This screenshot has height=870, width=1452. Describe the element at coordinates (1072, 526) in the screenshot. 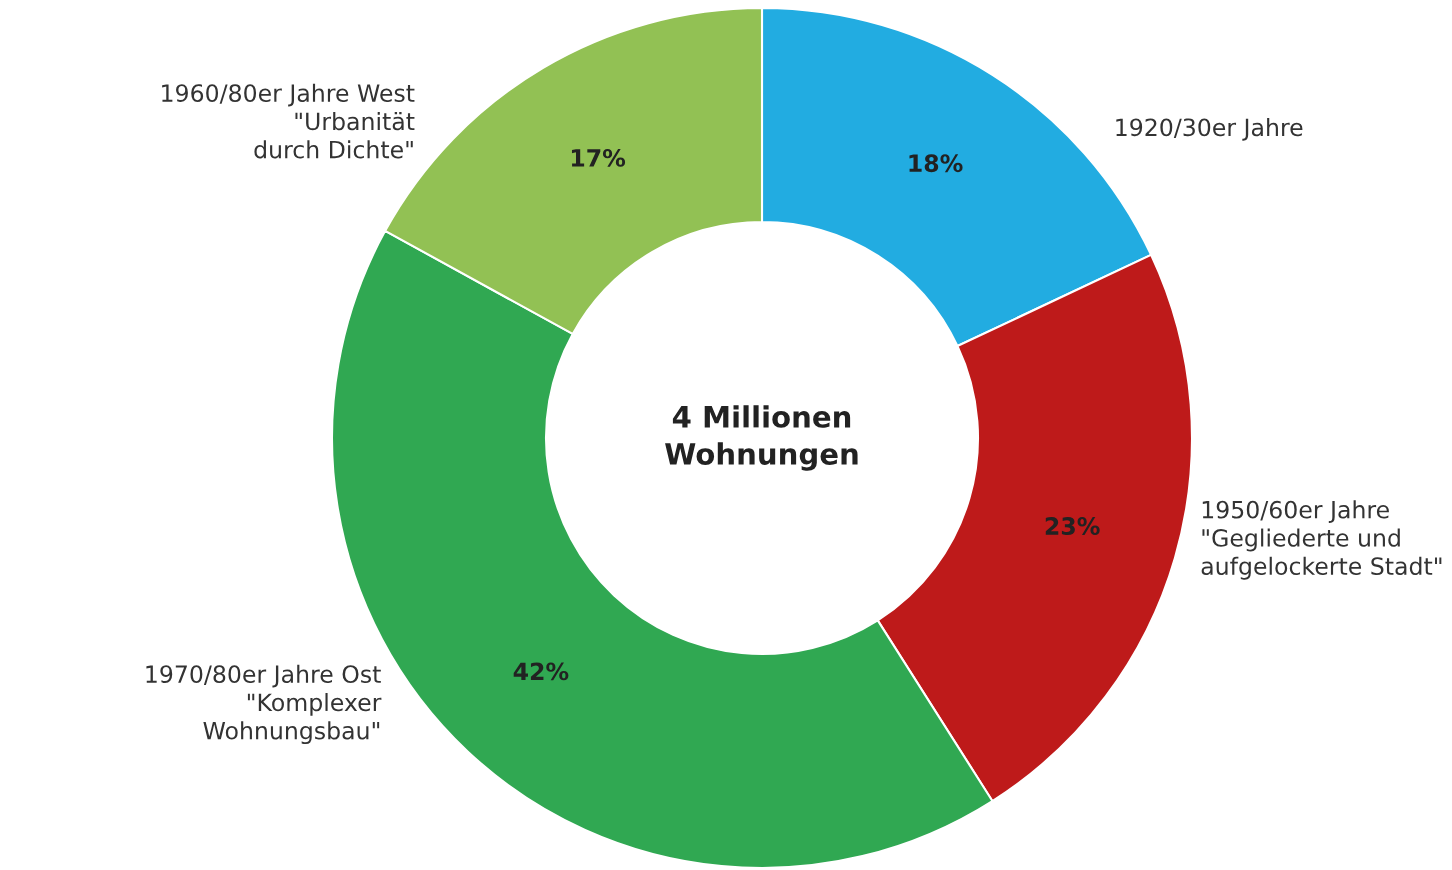

I see `data-label: 23%` at that location.